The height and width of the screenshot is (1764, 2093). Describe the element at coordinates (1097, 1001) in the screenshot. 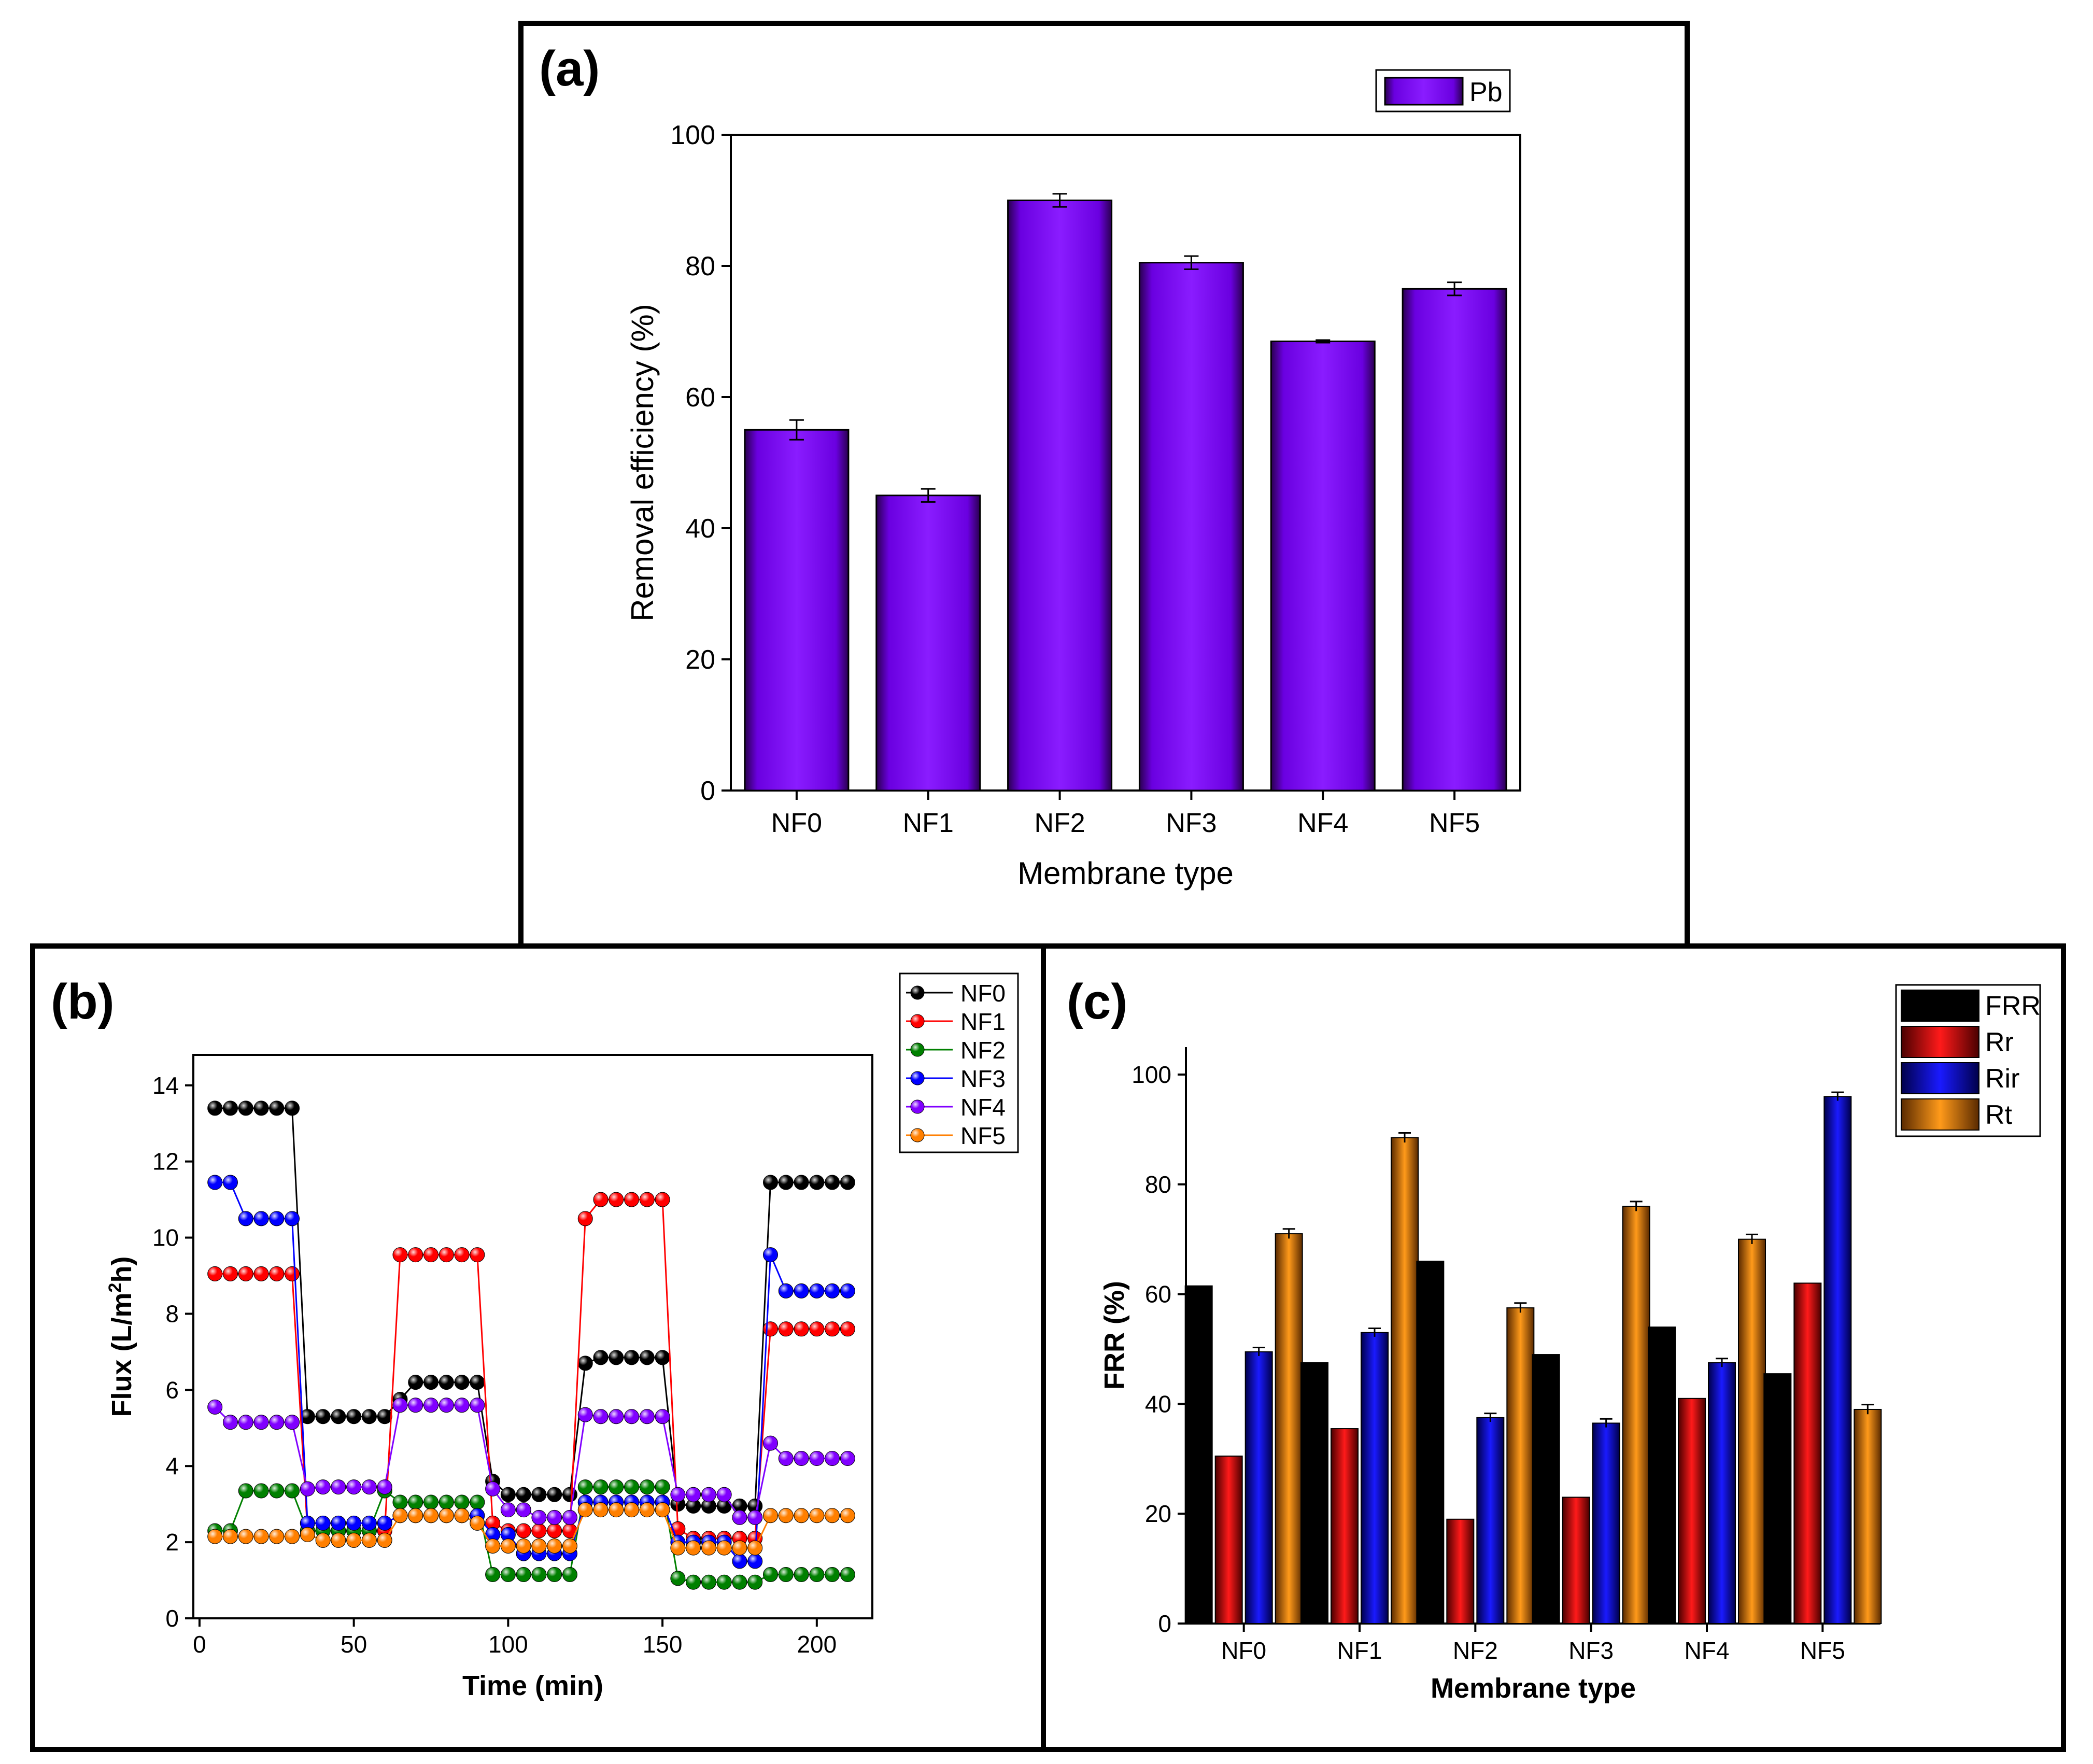

I see `panel-label-c: (c)` at that location.